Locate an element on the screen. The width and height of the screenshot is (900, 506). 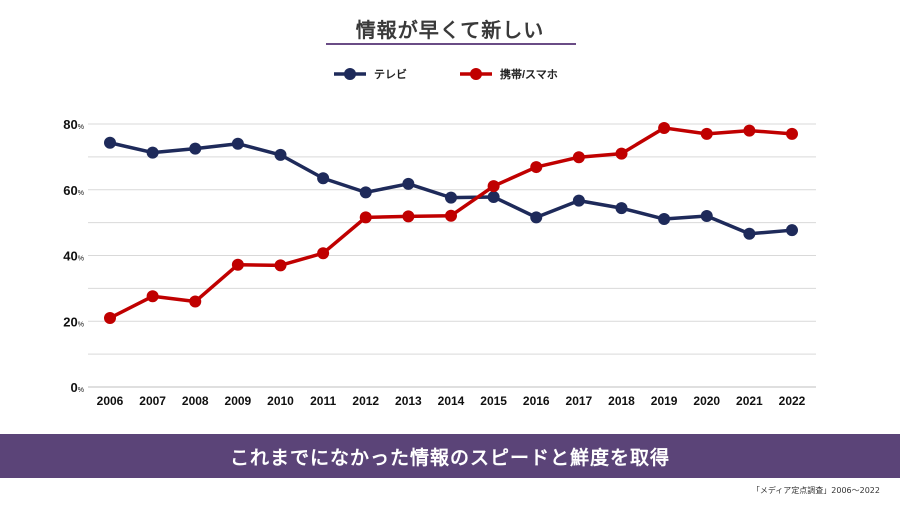
x-tick-label: 2010 is located at coordinates (280, 401).